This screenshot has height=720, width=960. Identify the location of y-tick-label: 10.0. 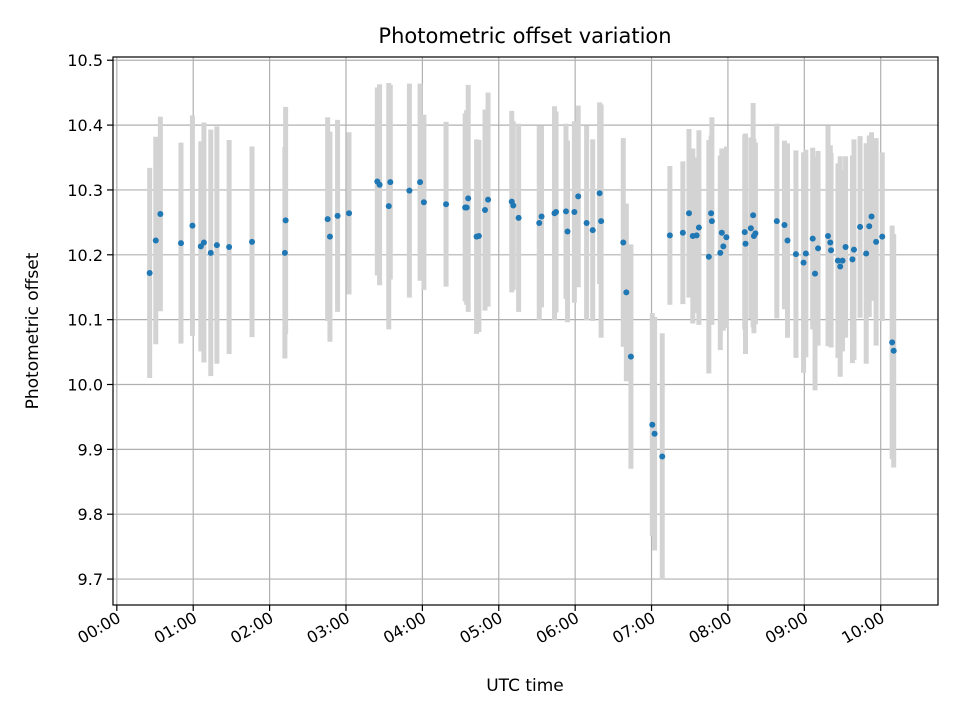
(85, 385).